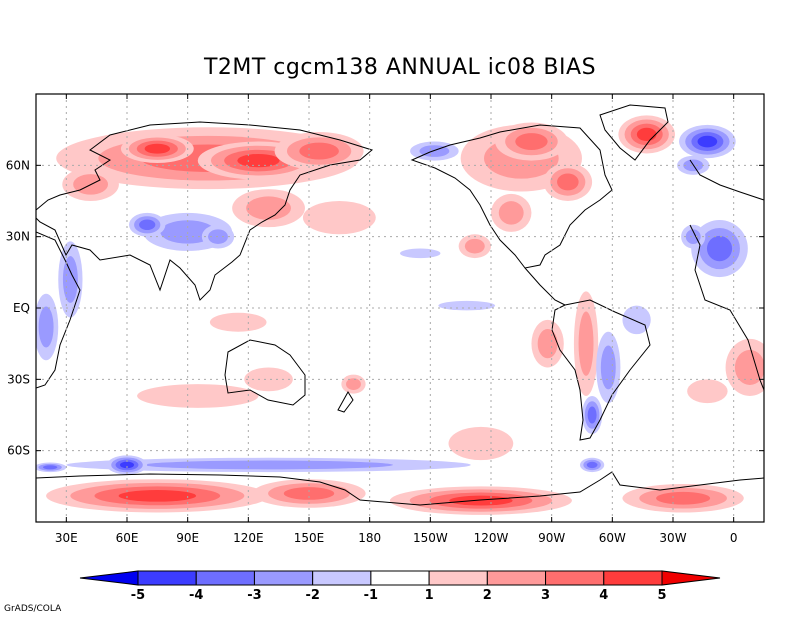 The width and height of the screenshot is (800, 618). What do you see at coordinates (487, 595) in the screenshot?
I see `colorbar-label: 2` at bounding box center [487, 595].